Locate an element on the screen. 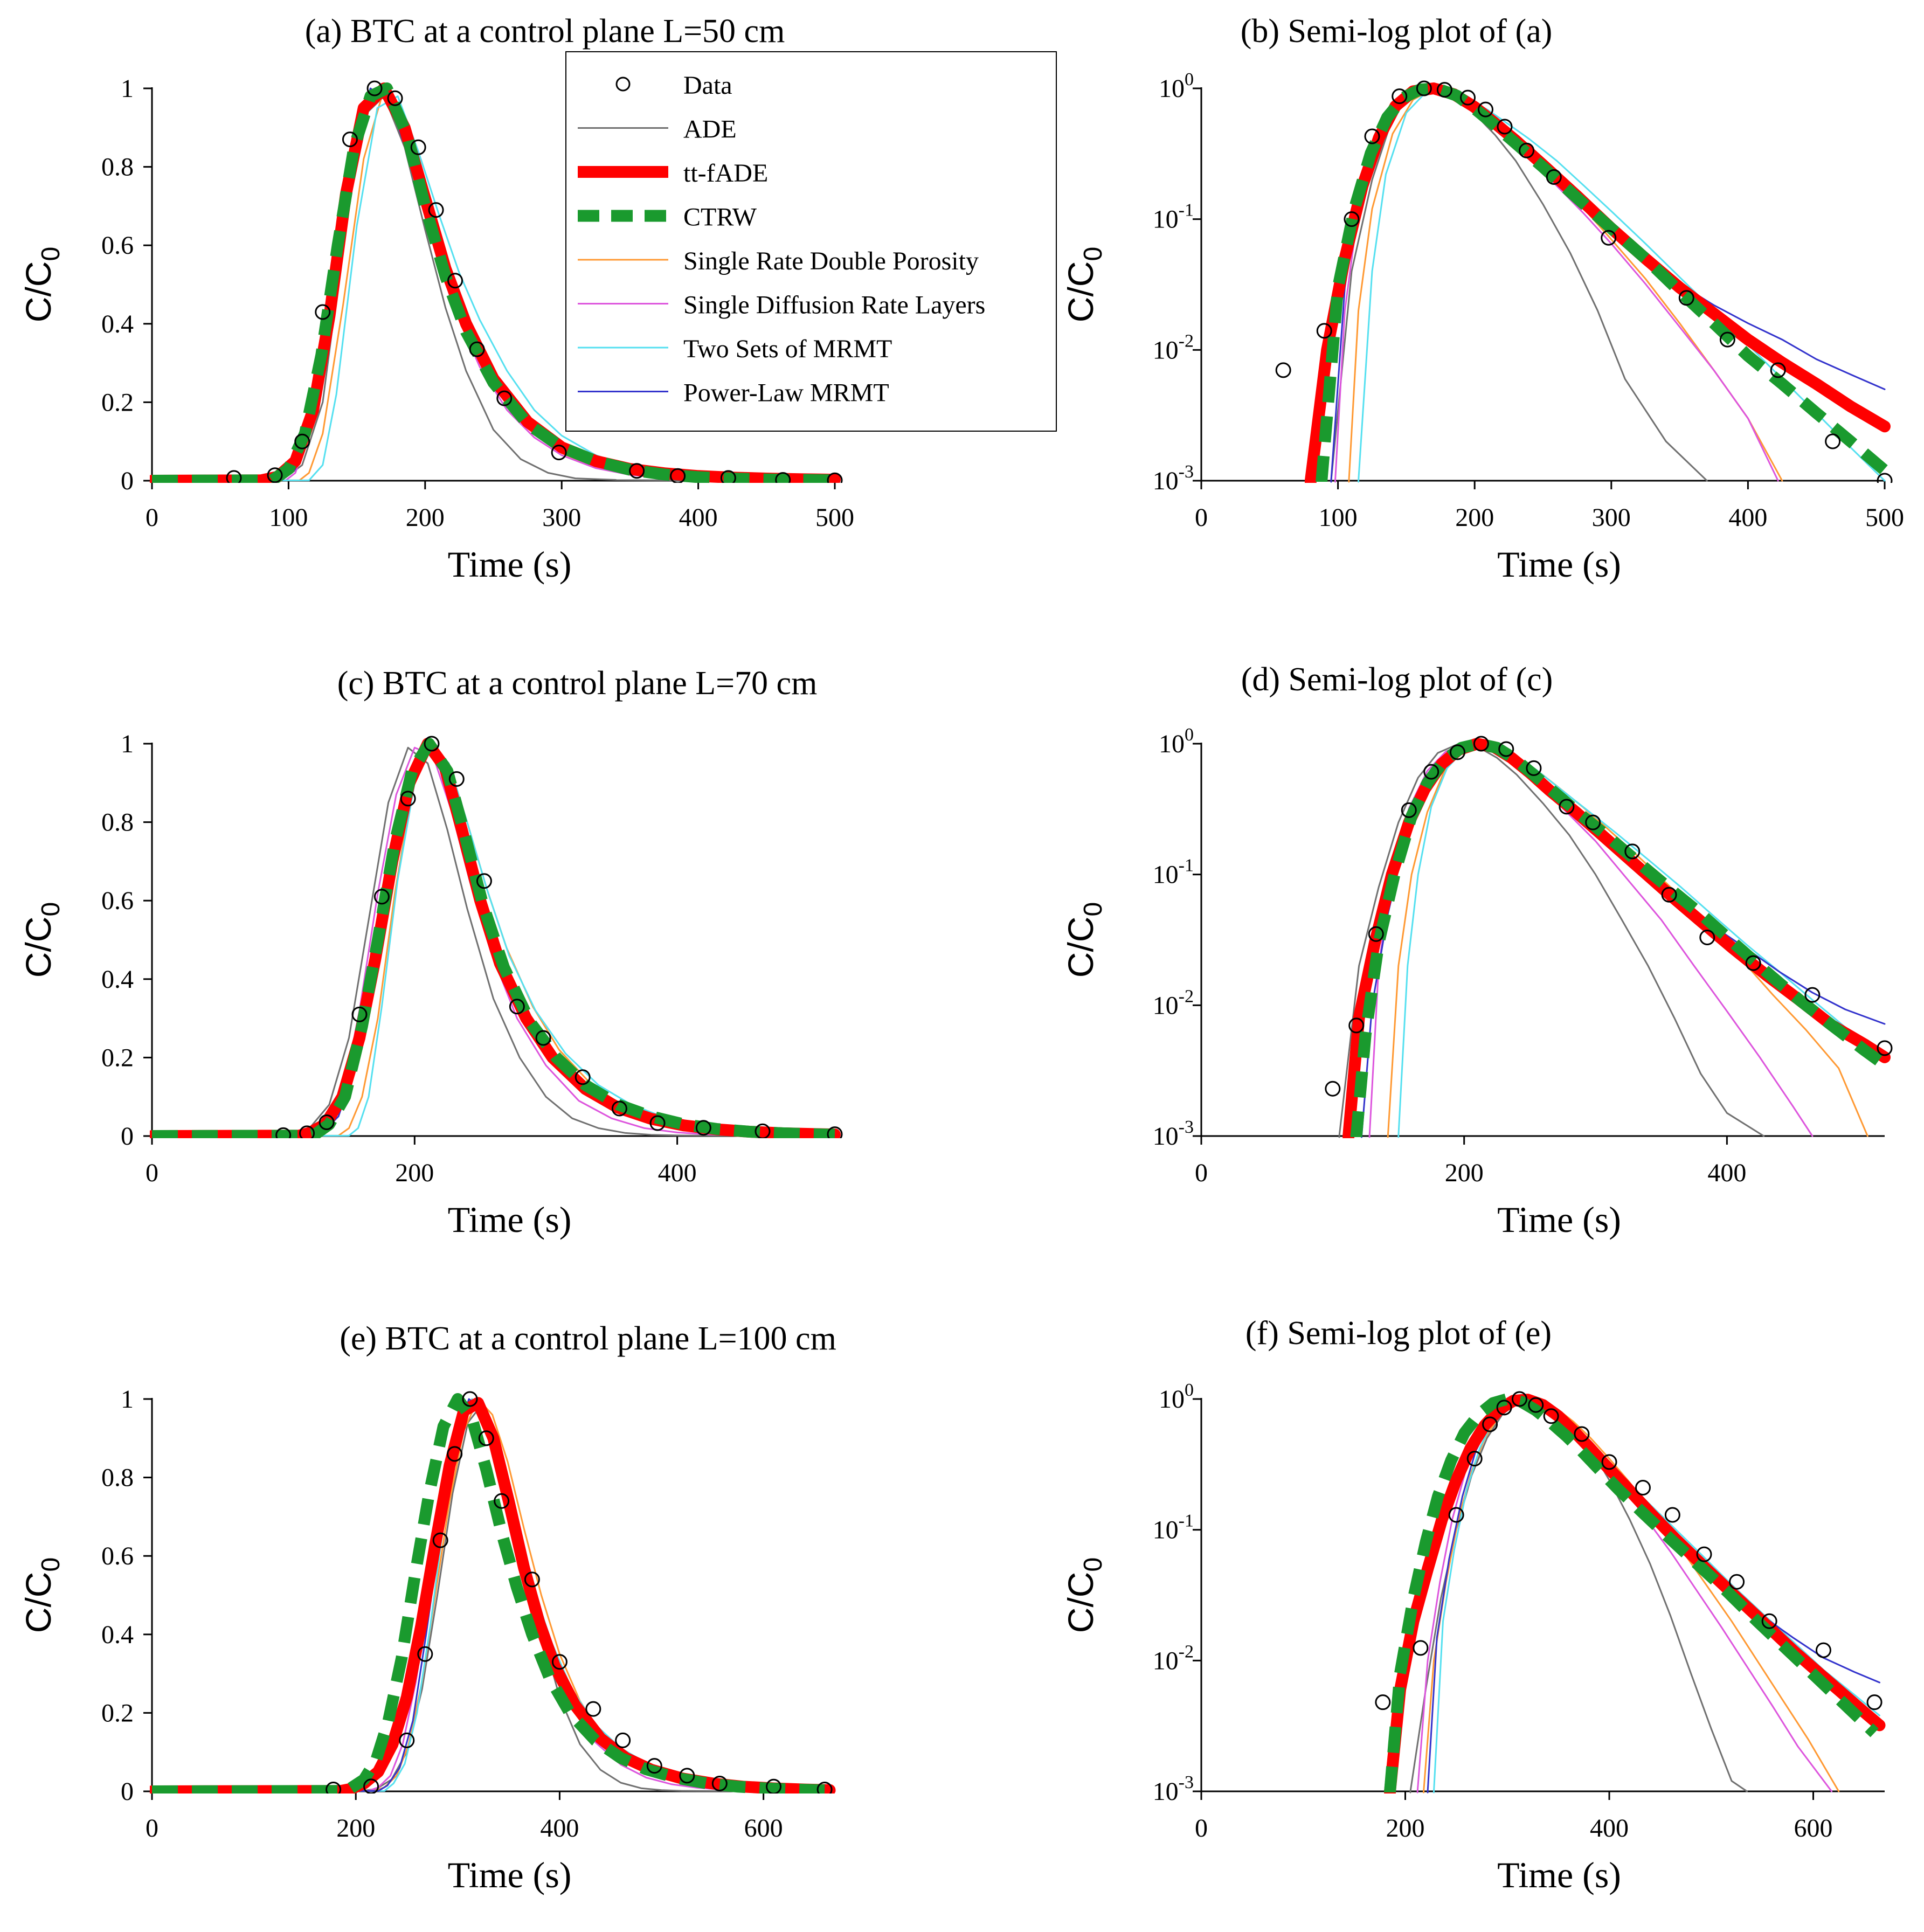 The width and height of the screenshot is (1924, 1932). legend-box is located at coordinates (811, 241).